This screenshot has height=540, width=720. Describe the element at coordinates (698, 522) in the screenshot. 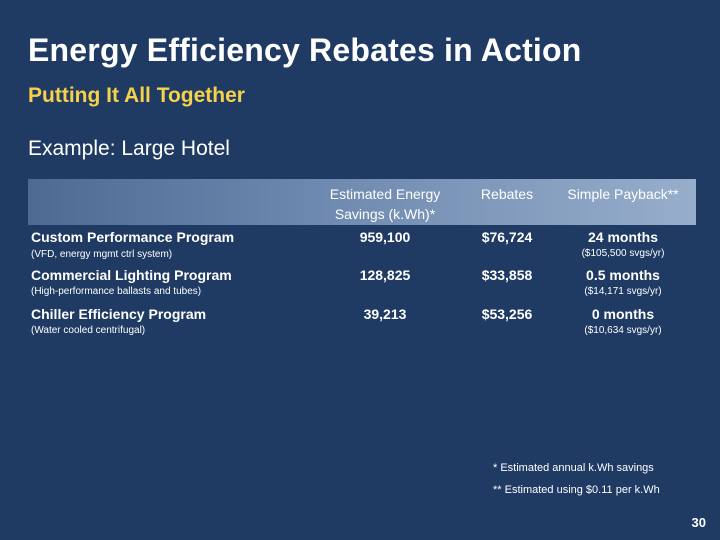

I see `page-number: 30` at that location.